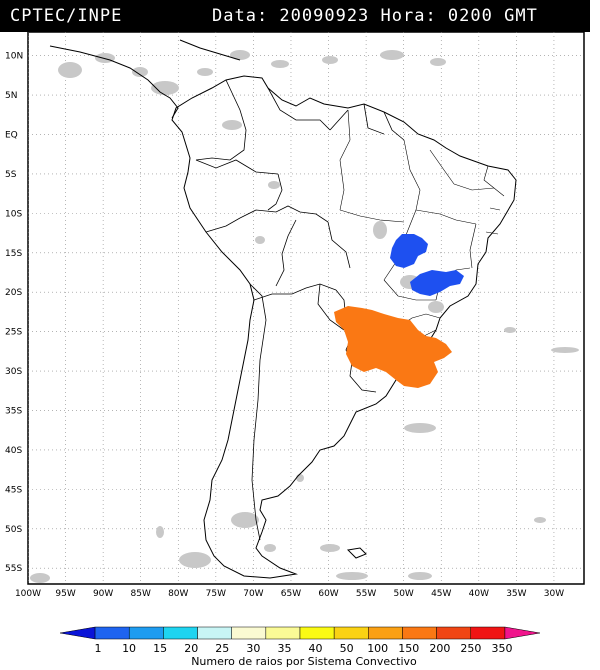 The width and height of the screenshot is (600, 670). Describe the element at coordinates (253, 648) in the screenshot. I see `legend-tick-label: 30` at that location.